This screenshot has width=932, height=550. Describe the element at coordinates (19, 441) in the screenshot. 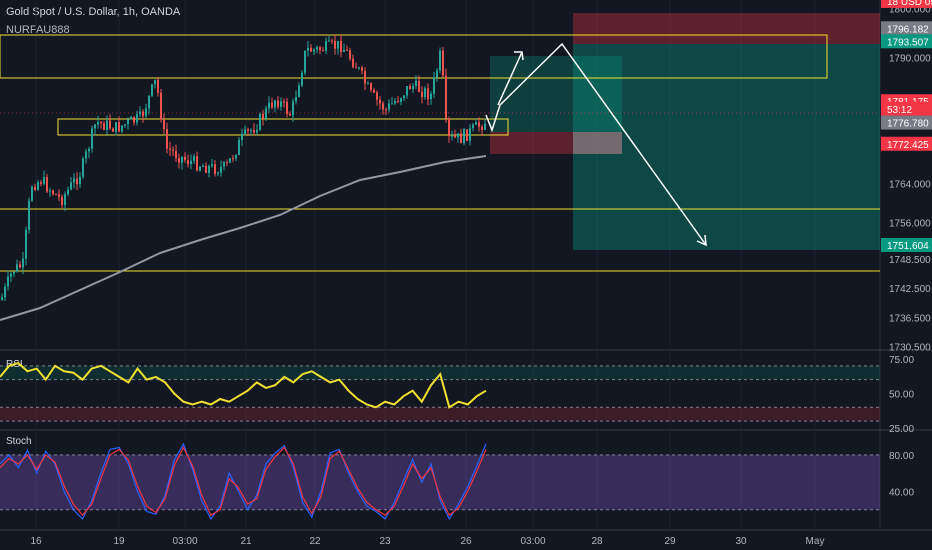

I see `stoch-label: Stoch` at that location.